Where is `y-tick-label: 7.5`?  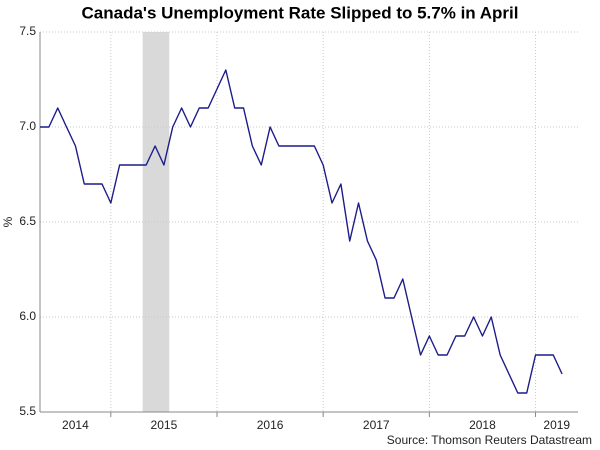
y-tick-label: 7.5 is located at coordinates (27, 31).